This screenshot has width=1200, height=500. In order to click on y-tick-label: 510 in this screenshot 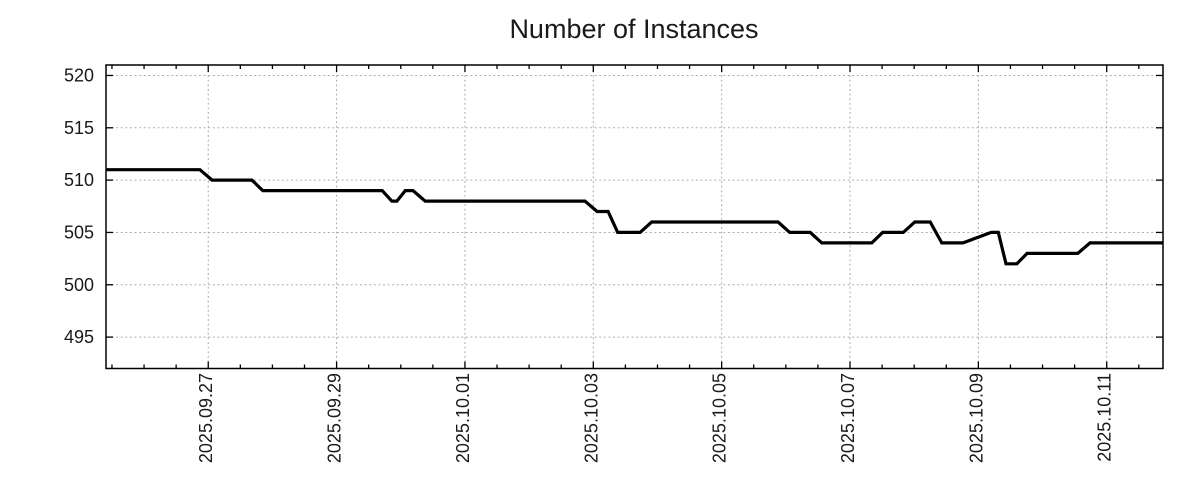, I will do `click(79, 180)`.